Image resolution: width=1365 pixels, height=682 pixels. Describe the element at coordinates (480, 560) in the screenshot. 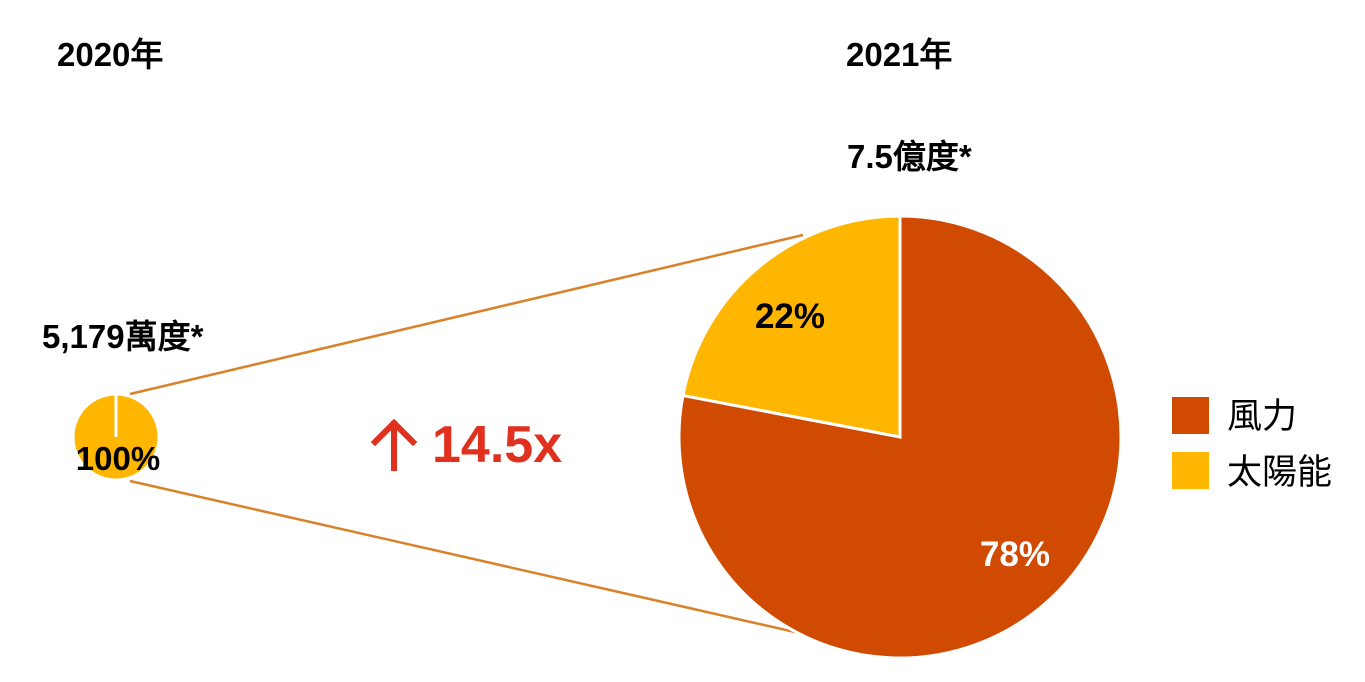

I see `connector-line-bottom` at that location.